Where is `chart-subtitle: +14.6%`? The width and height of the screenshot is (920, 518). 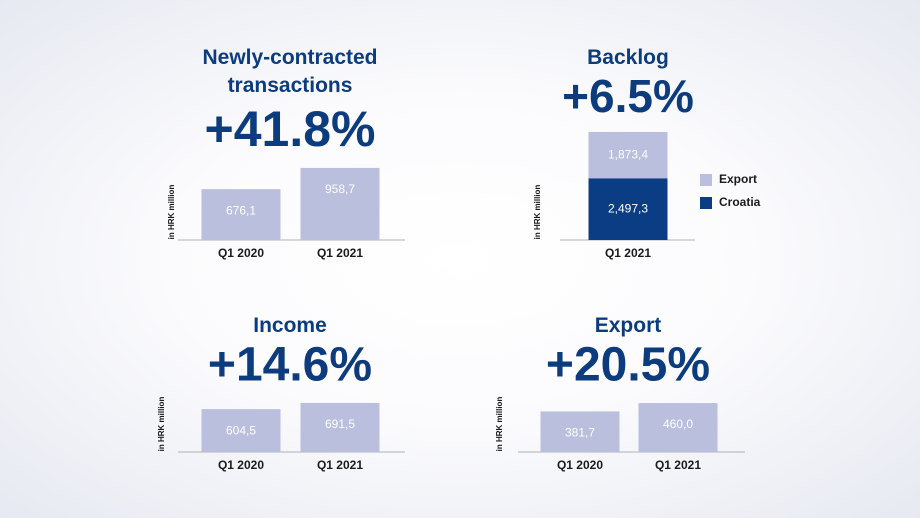
chart-subtitle: +14.6% is located at coordinates (290, 365).